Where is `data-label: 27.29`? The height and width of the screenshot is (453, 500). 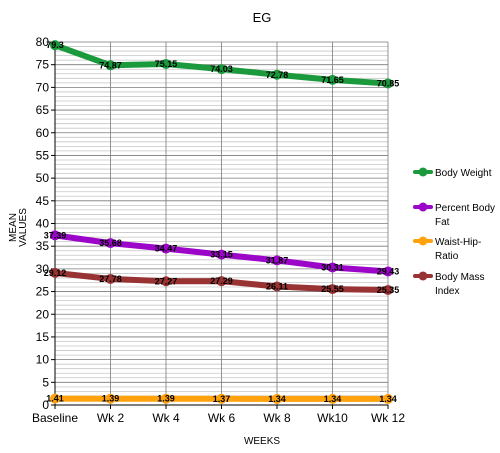
data-label: 27.29 is located at coordinates (221, 281).